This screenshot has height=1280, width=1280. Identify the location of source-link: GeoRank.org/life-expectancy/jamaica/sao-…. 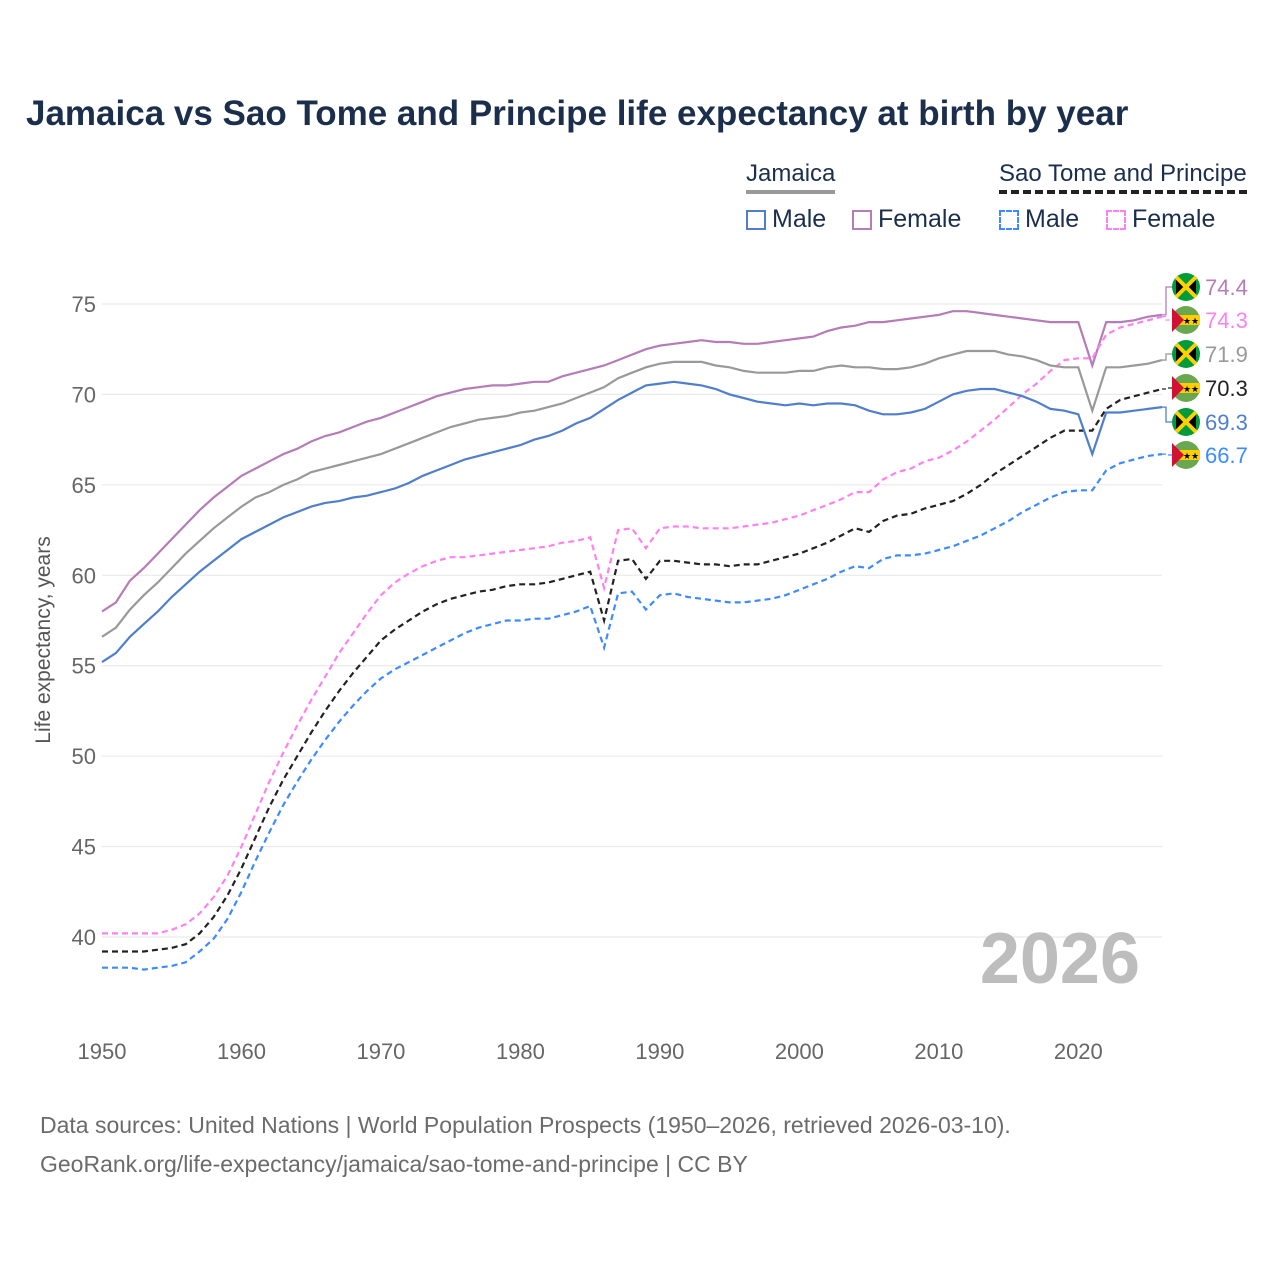
(394, 1164).